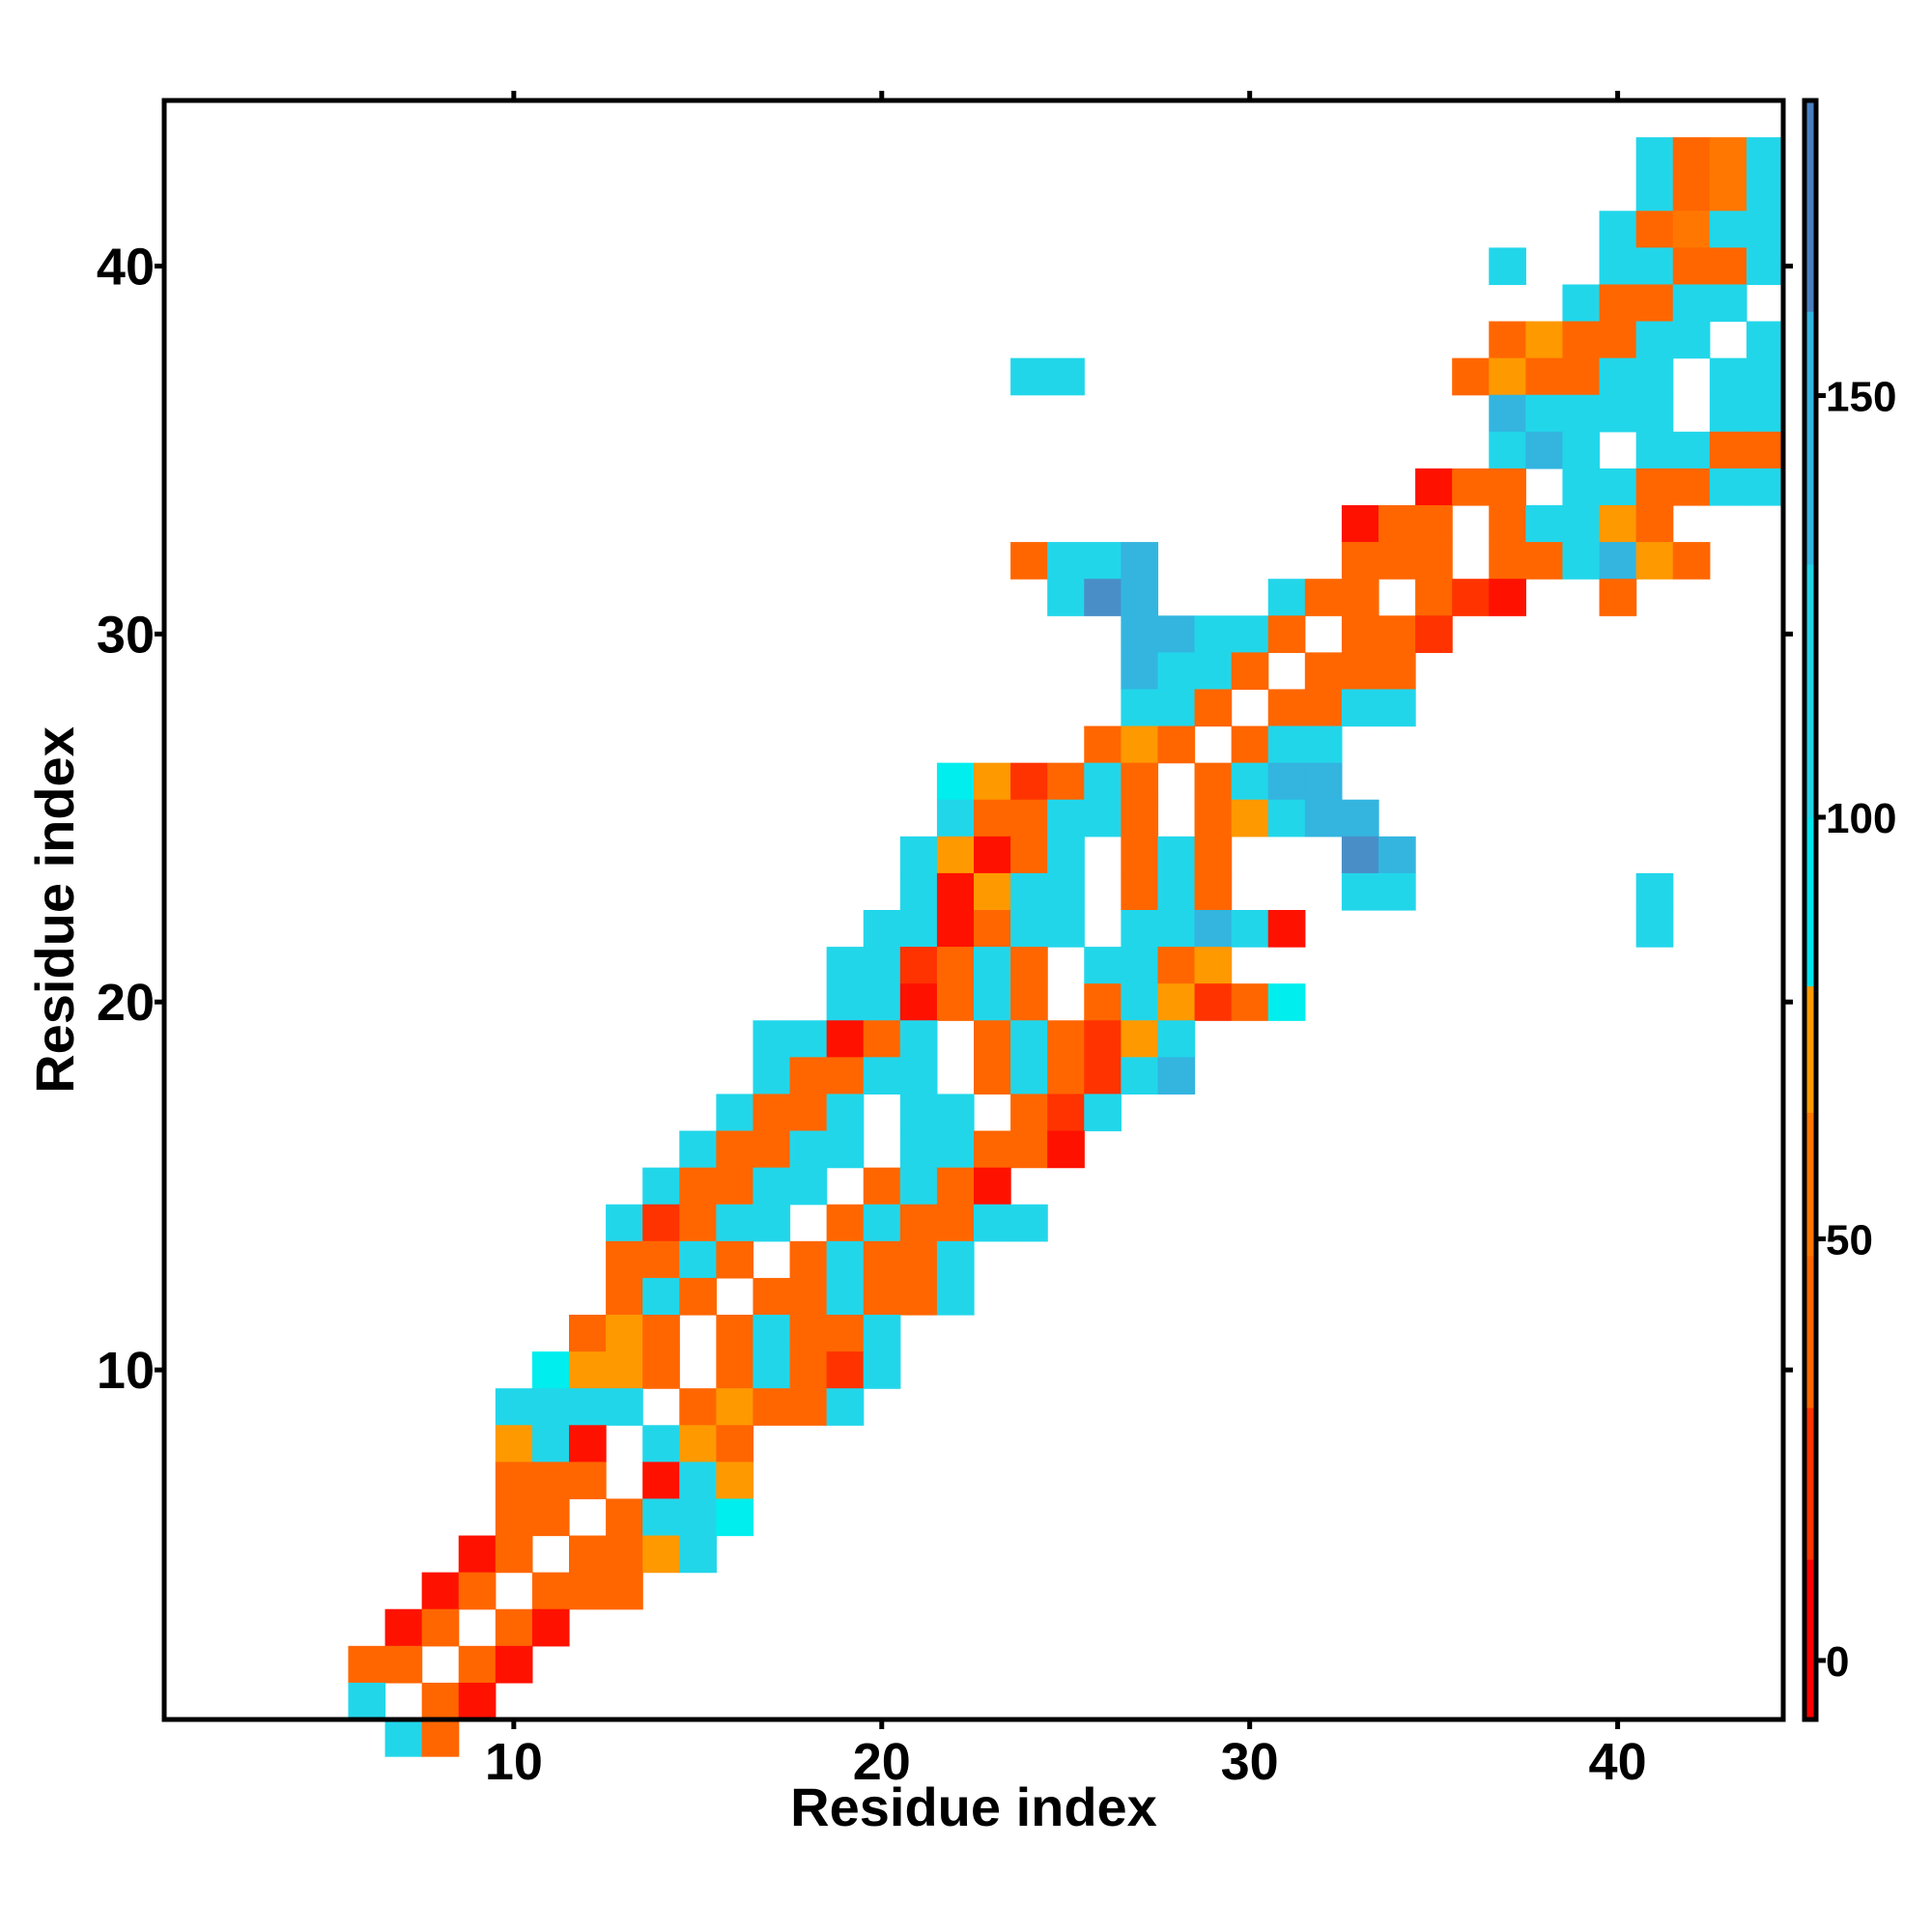 The width and height of the screenshot is (1932, 1932). What do you see at coordinates (126, 635) in the screenshot?
I see `y-tick-label: 30` at bounding box center [126, 635].